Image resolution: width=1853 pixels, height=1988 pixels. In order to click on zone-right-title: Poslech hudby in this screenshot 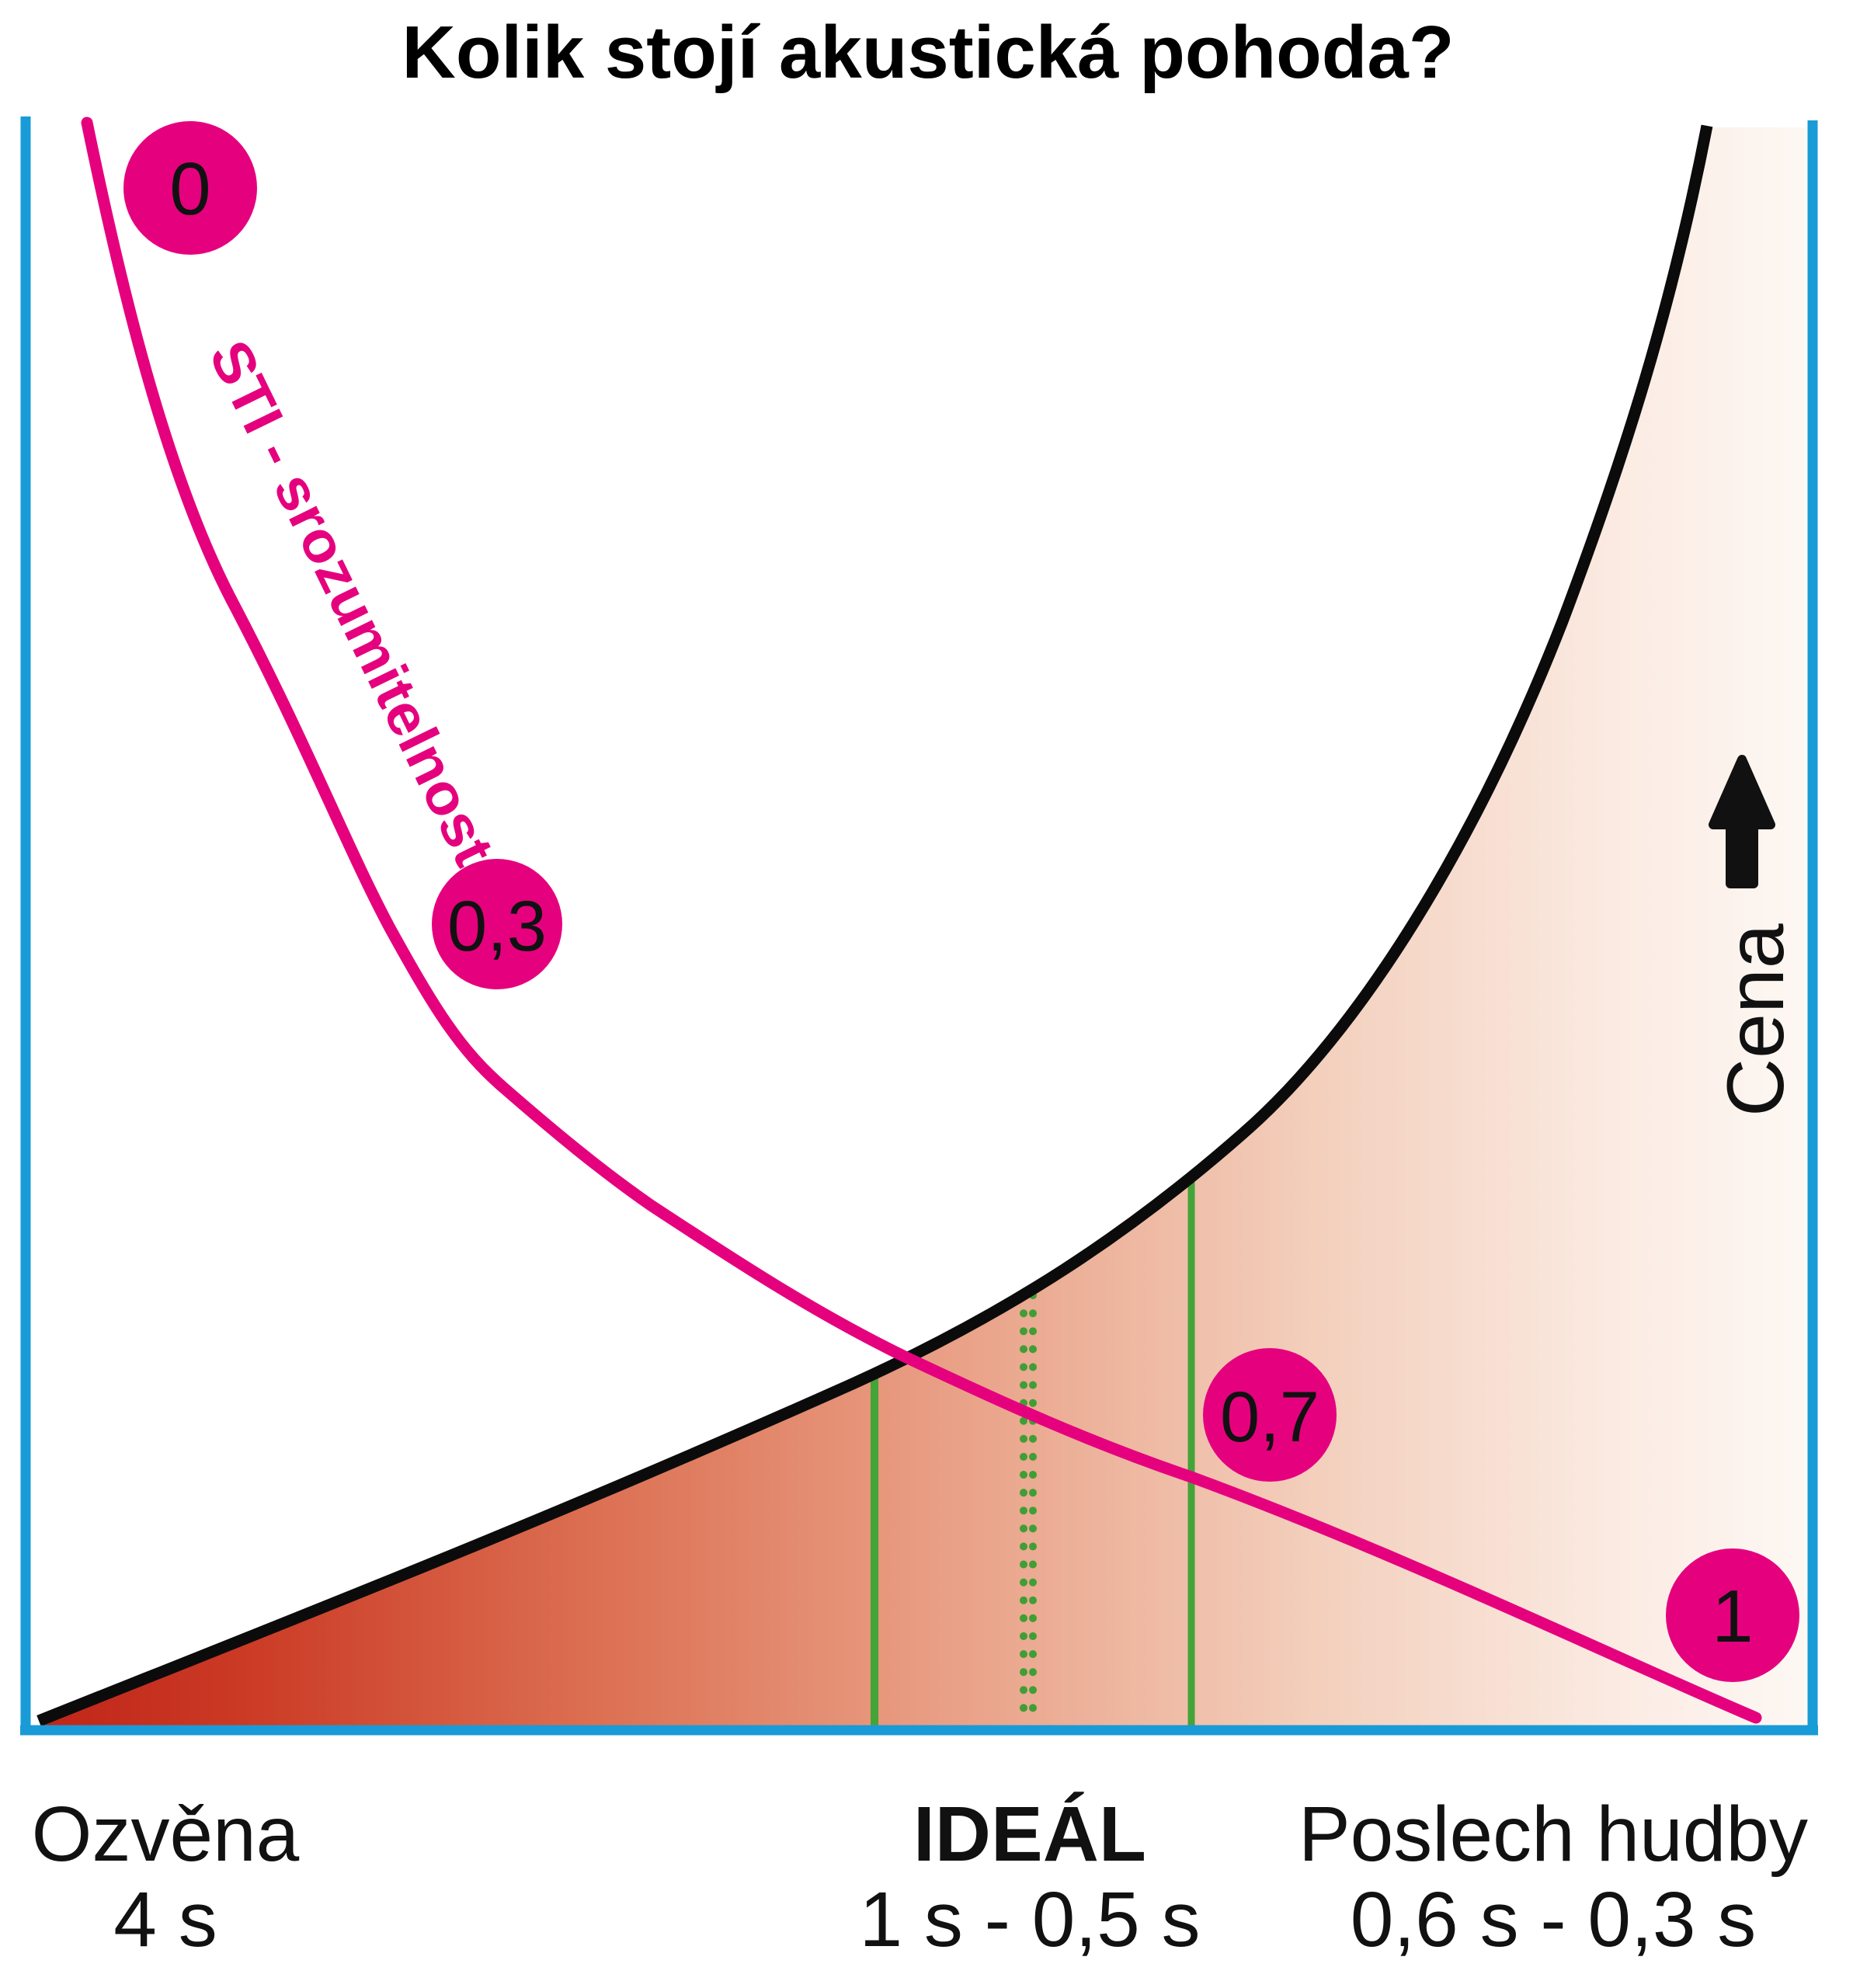, I will do `click(1553, 1835)`.